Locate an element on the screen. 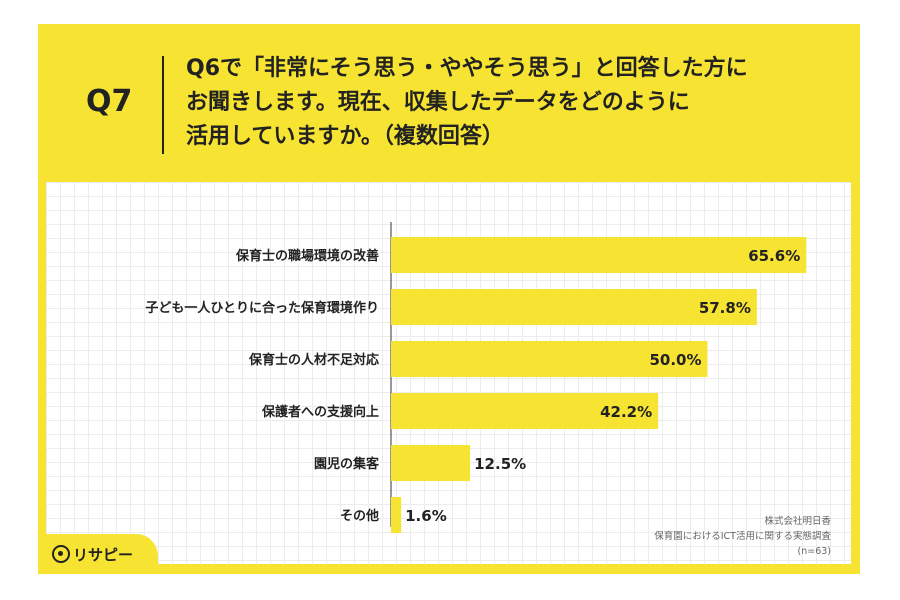 Image resolution: width=900 pixels, height=600 pixels. value-label: 57.8% is located at coordinates (725, 308).